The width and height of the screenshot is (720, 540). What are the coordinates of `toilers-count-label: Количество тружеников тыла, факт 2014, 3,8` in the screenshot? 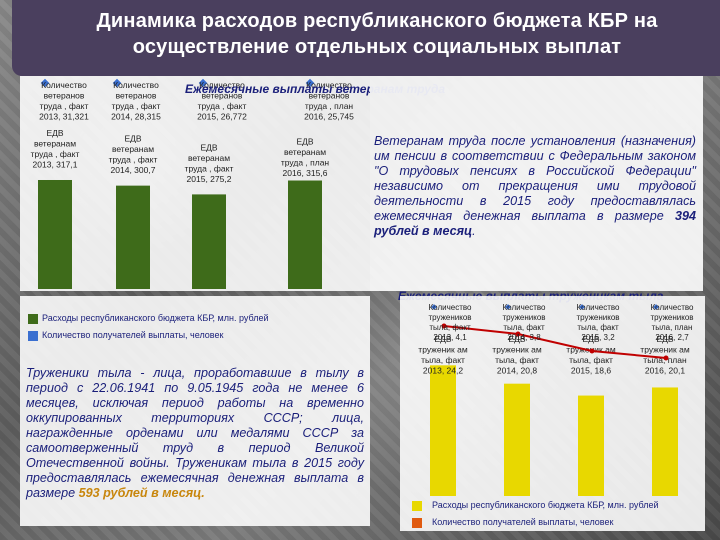 It's located at (524, 322).